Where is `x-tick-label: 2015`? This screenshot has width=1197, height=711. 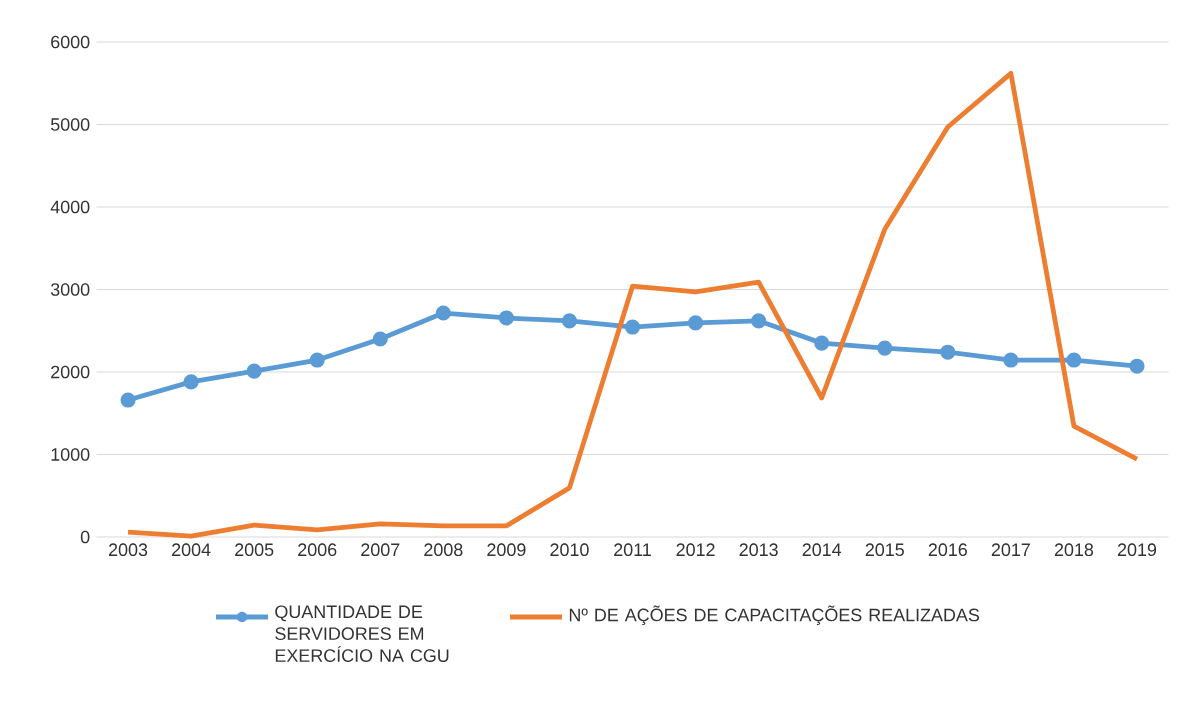 x-tick-label: 2015 is located at coordinates (884, 550).